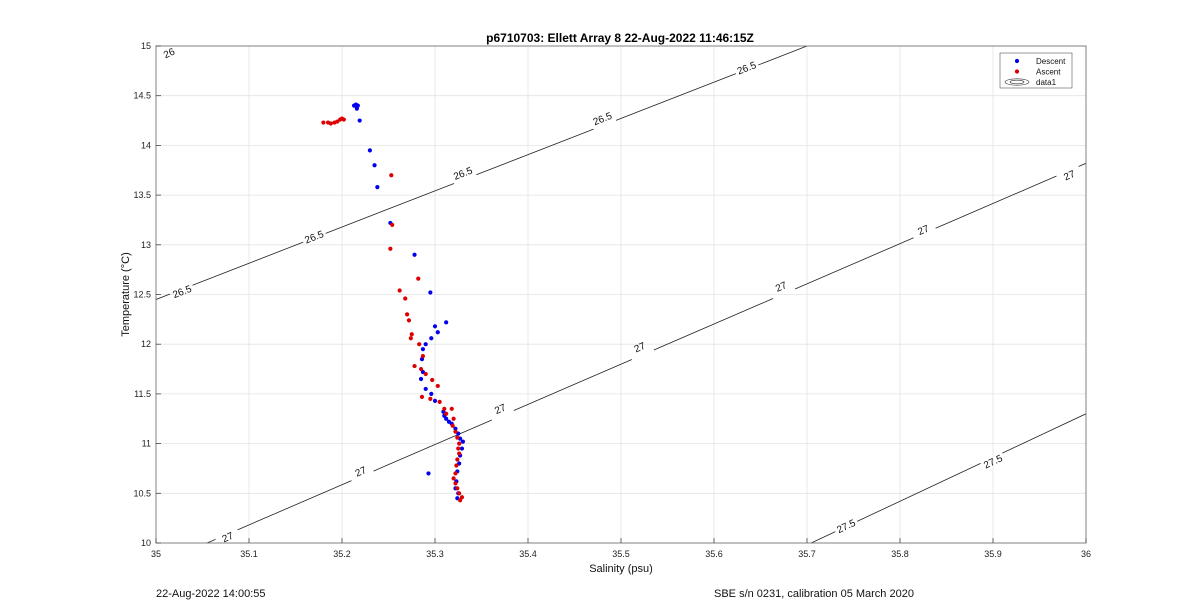 The height and width of the screenshot is (611, 1200). I want to click on legend-box, so click(1036, 70).